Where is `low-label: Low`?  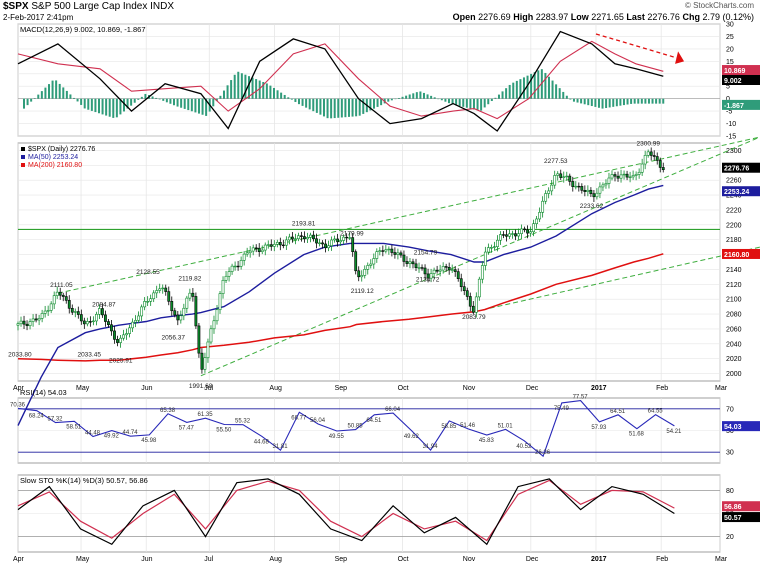
low-label: Low is located at coordinates (579, 17).